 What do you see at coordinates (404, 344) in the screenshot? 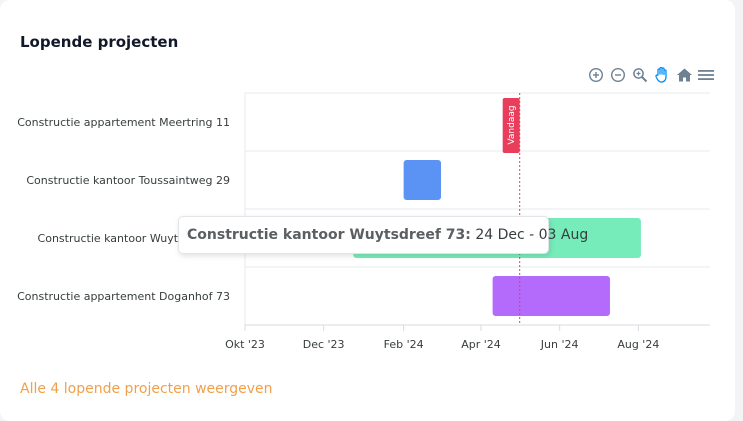
I see `x-tick-label: Feb '24` at bounding box center [404, 344].